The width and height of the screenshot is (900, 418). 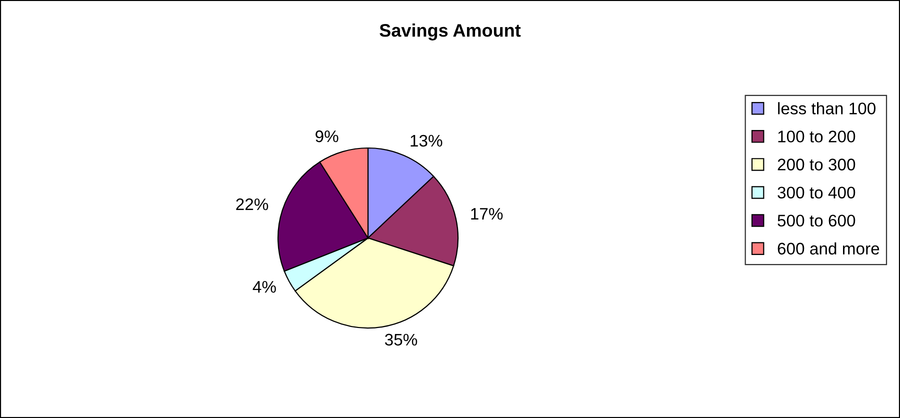 I want to click on data-label: 17%, so click(x=487, y=214).